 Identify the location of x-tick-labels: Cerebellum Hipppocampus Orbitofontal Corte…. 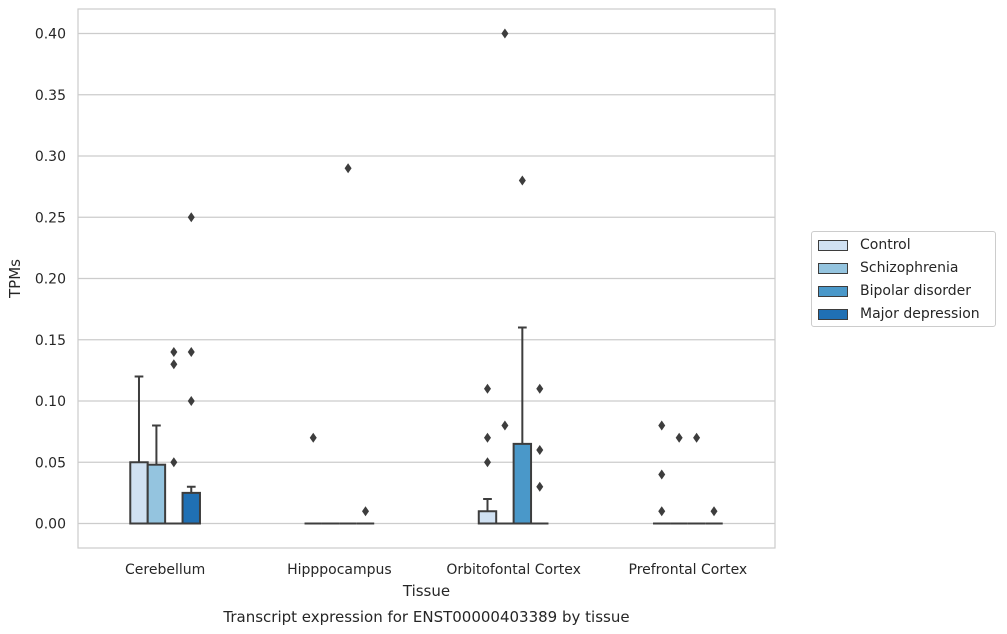
(436, 570).